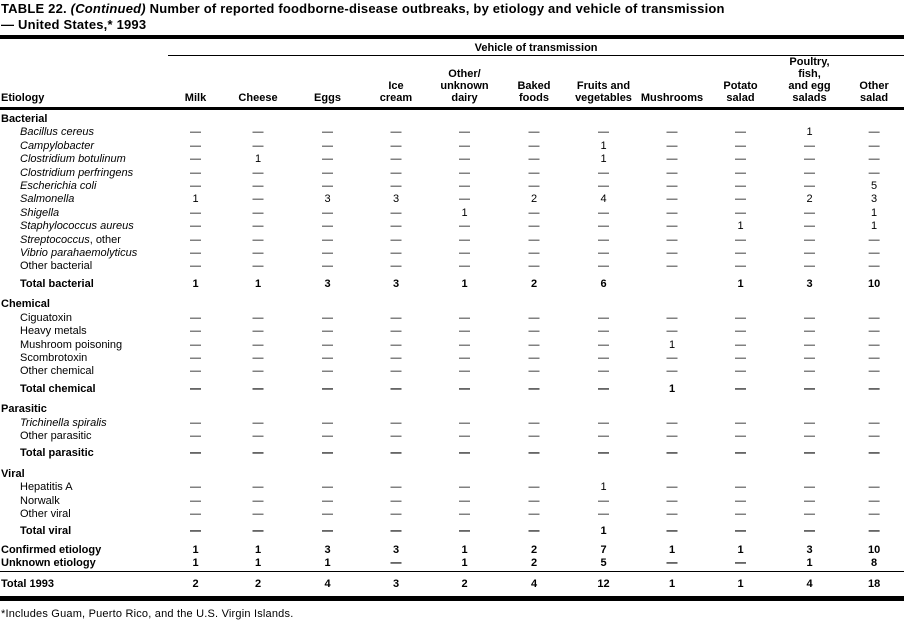 This screenshot has height=626, width=904. I want to click on cell-baked-foods: 2, so click(534, 199).